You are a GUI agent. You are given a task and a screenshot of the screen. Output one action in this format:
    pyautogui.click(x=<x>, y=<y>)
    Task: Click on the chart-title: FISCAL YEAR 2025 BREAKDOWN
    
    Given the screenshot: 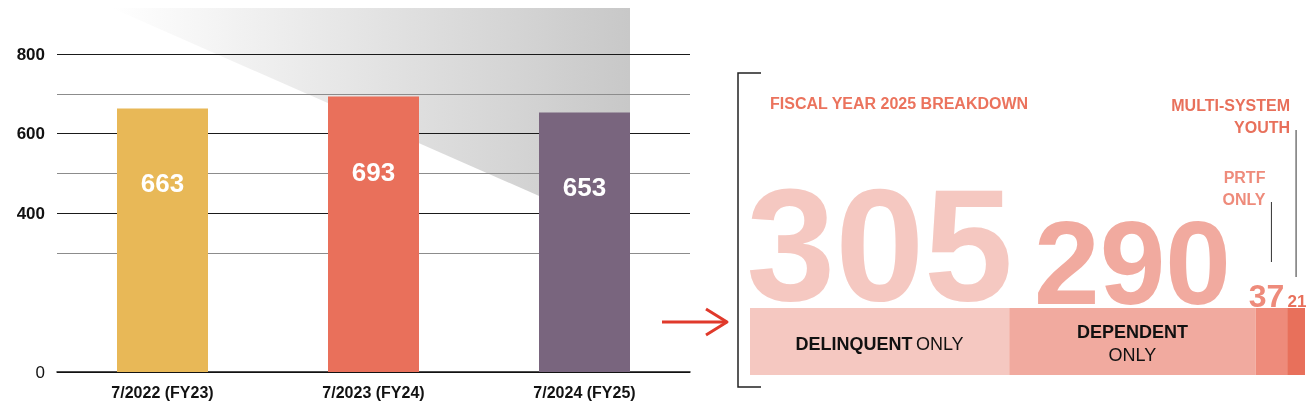 What is the action you would take?
    pyautogui.click(x=899, y=103)
    